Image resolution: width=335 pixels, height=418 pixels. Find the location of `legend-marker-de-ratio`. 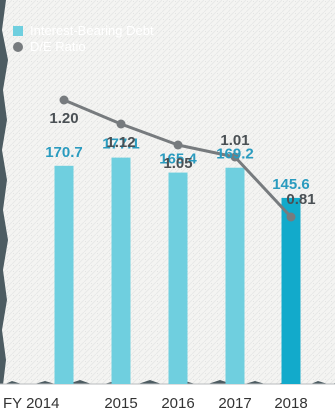

legend-marker-de-ratio is located at coordinates (18, 47).